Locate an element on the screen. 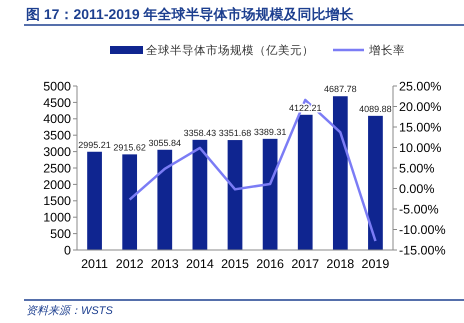  x-tick-label: 2012 is located at coordinates (130, 264).